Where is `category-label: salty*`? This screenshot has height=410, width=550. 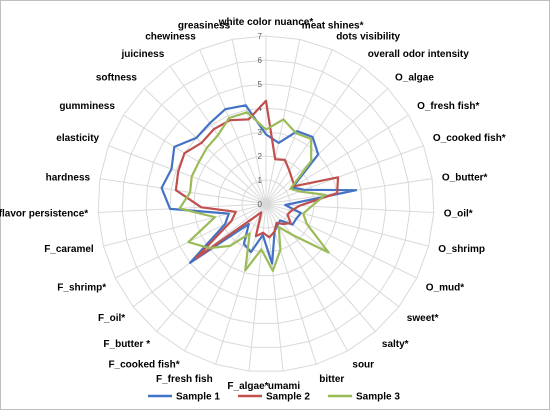
category-label: salty* is located at coordinates (395, 344).